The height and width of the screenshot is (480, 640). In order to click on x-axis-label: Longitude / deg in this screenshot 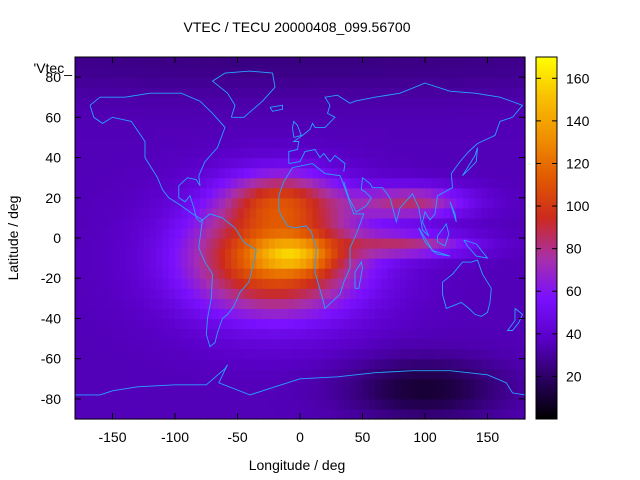, I will do `click(297, 465)`.